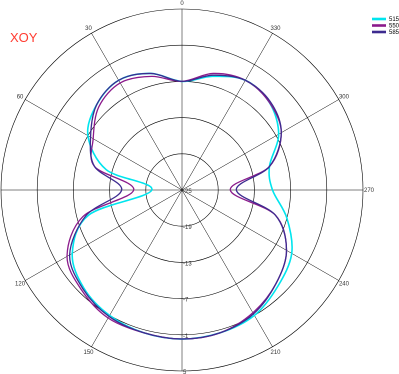 The width and height of the screenshot is (399, 374). What do you see at coordinates (187, 281) in the screenshot?
I see `radial-tick-labels: -25 -19 -13 -7 -1 5` at bounding box center [187, 281].